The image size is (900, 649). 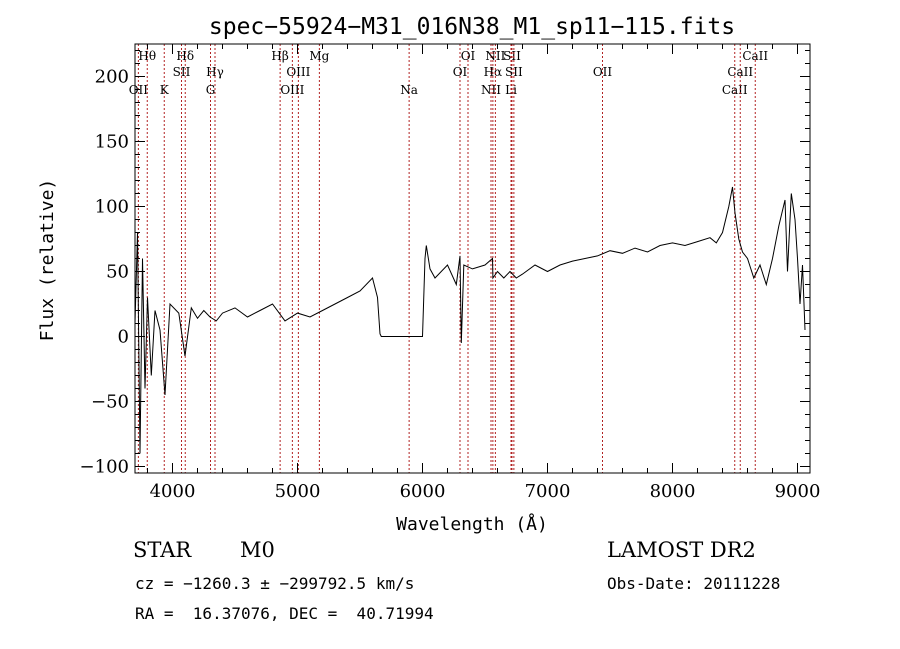 I want to click on cz-readout: cz = −1260.3 ± −299792.5 km/s, so click(x=275, y=583).